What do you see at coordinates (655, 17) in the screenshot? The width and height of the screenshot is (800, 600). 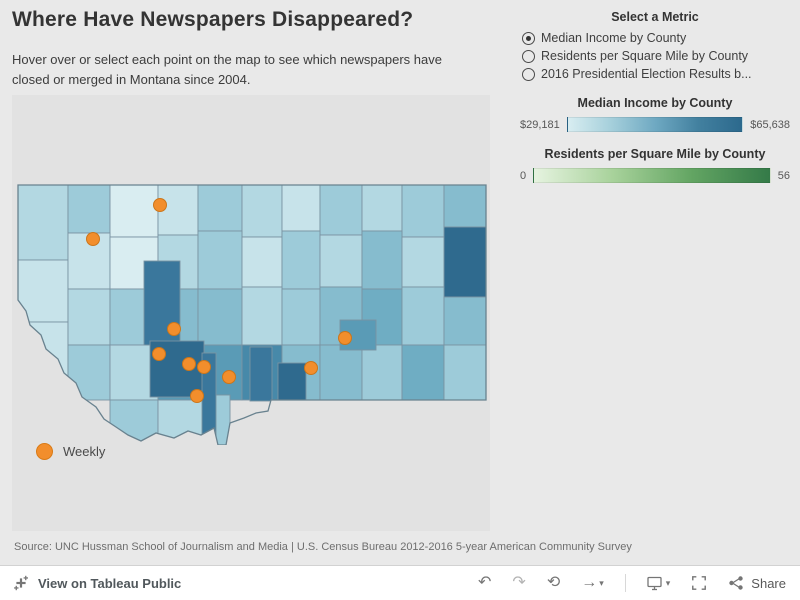 I see `metric-selector-title: Select a Metric` at bounding box center [655, 17].